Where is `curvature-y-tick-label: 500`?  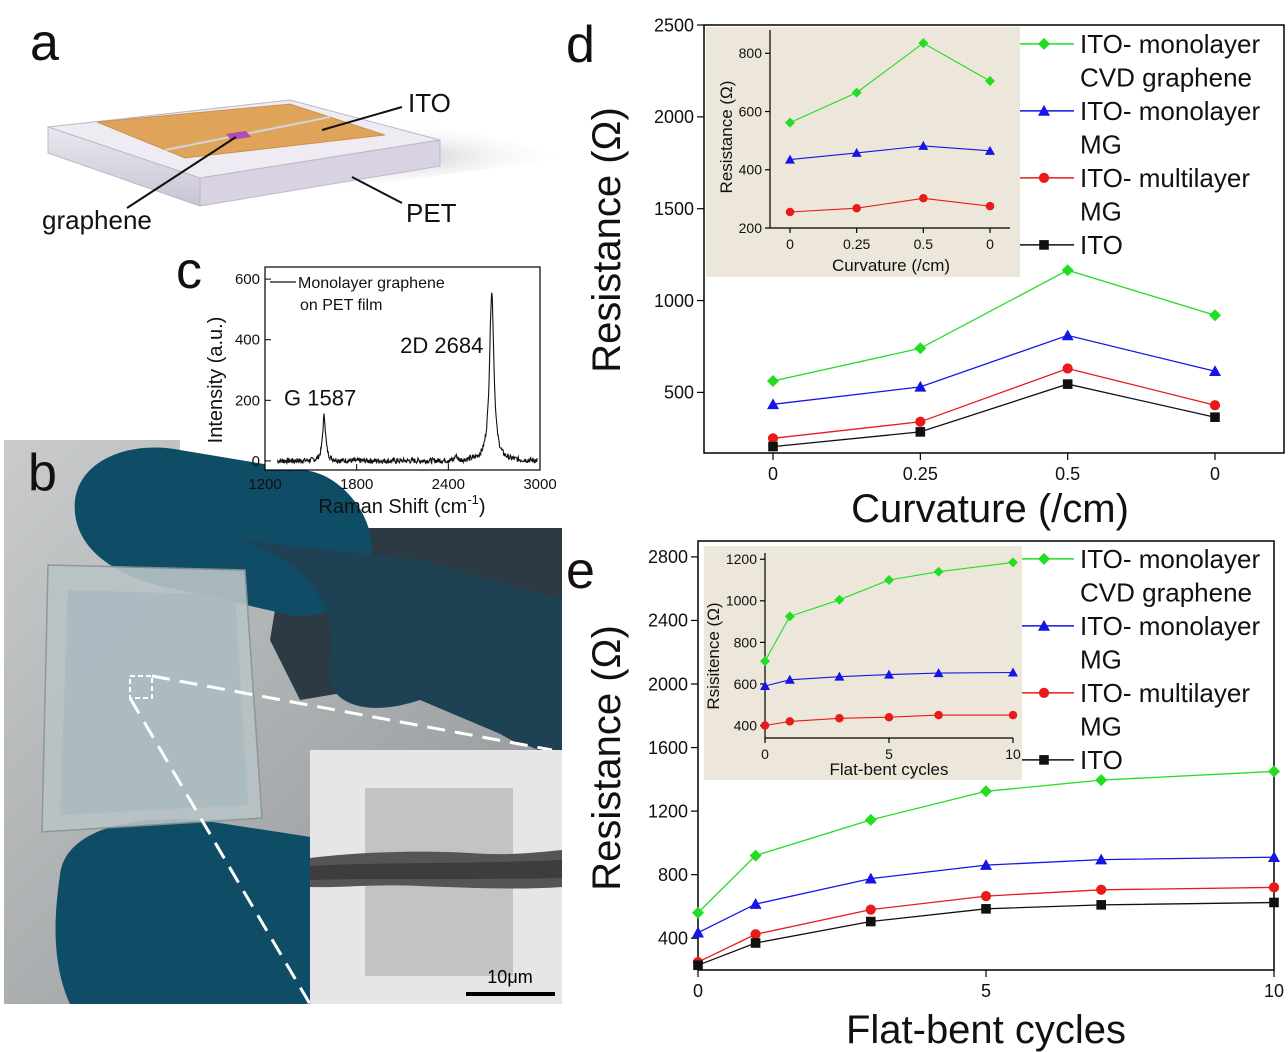
curvature-y-tick-label: 500 is located at coordinates (679, 393).